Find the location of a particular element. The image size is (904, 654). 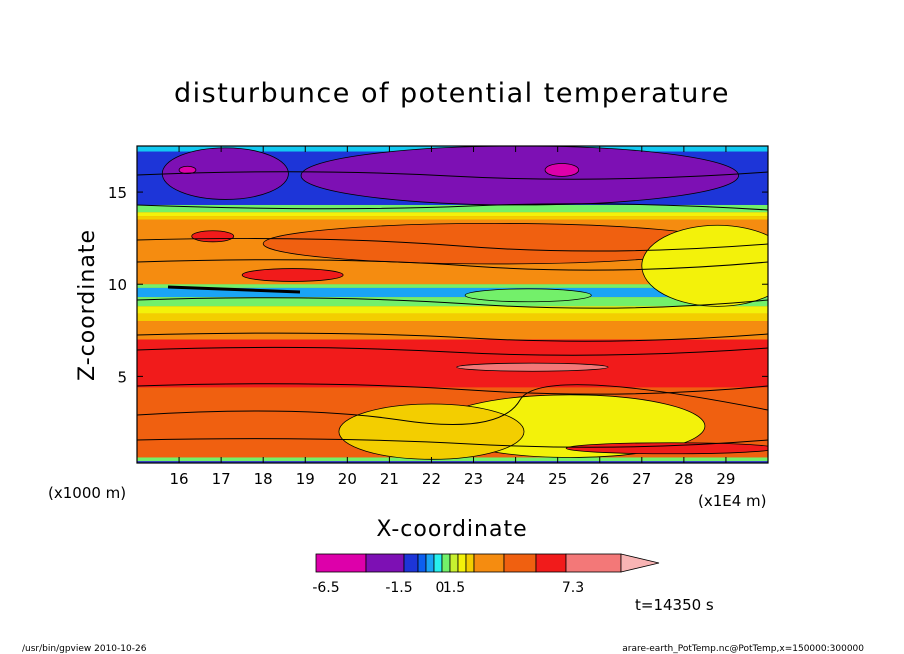

region-red-patch-mid-left is located at coordinates (292, 275).